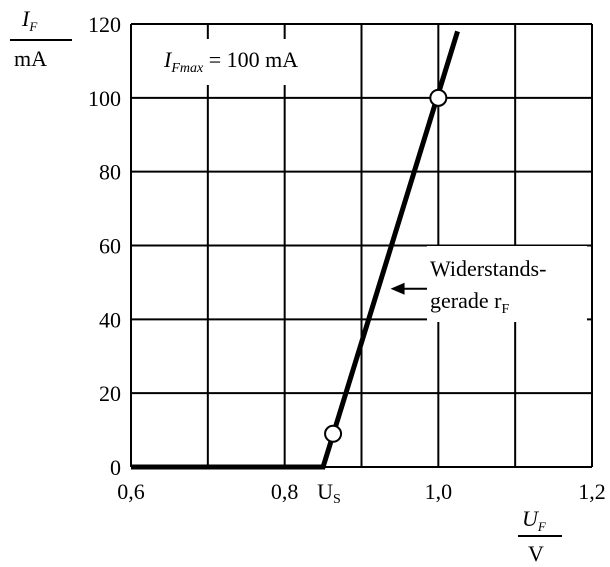 This screenshot has width=610, height=567. Describe the element at coordinates (466, 300) in the screenshot. I see `resistance-line-label-2: gerade r` at that location.